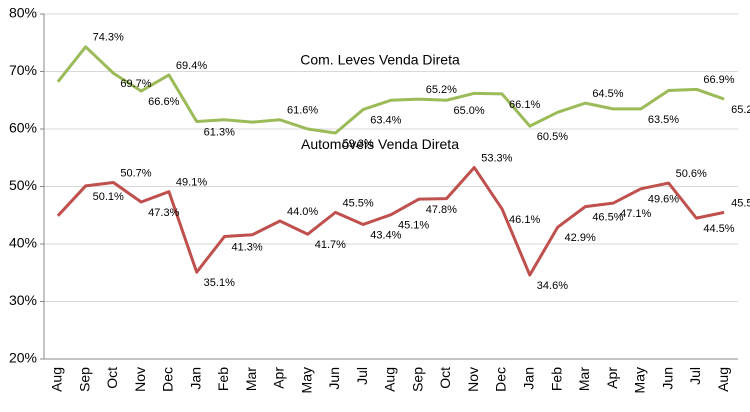 This screenshot has width=750, height=412. What do you see at coordinates (135, 173) in the screenshot?
I see `data-label: 50.7%` at bounding box center [135, 173].